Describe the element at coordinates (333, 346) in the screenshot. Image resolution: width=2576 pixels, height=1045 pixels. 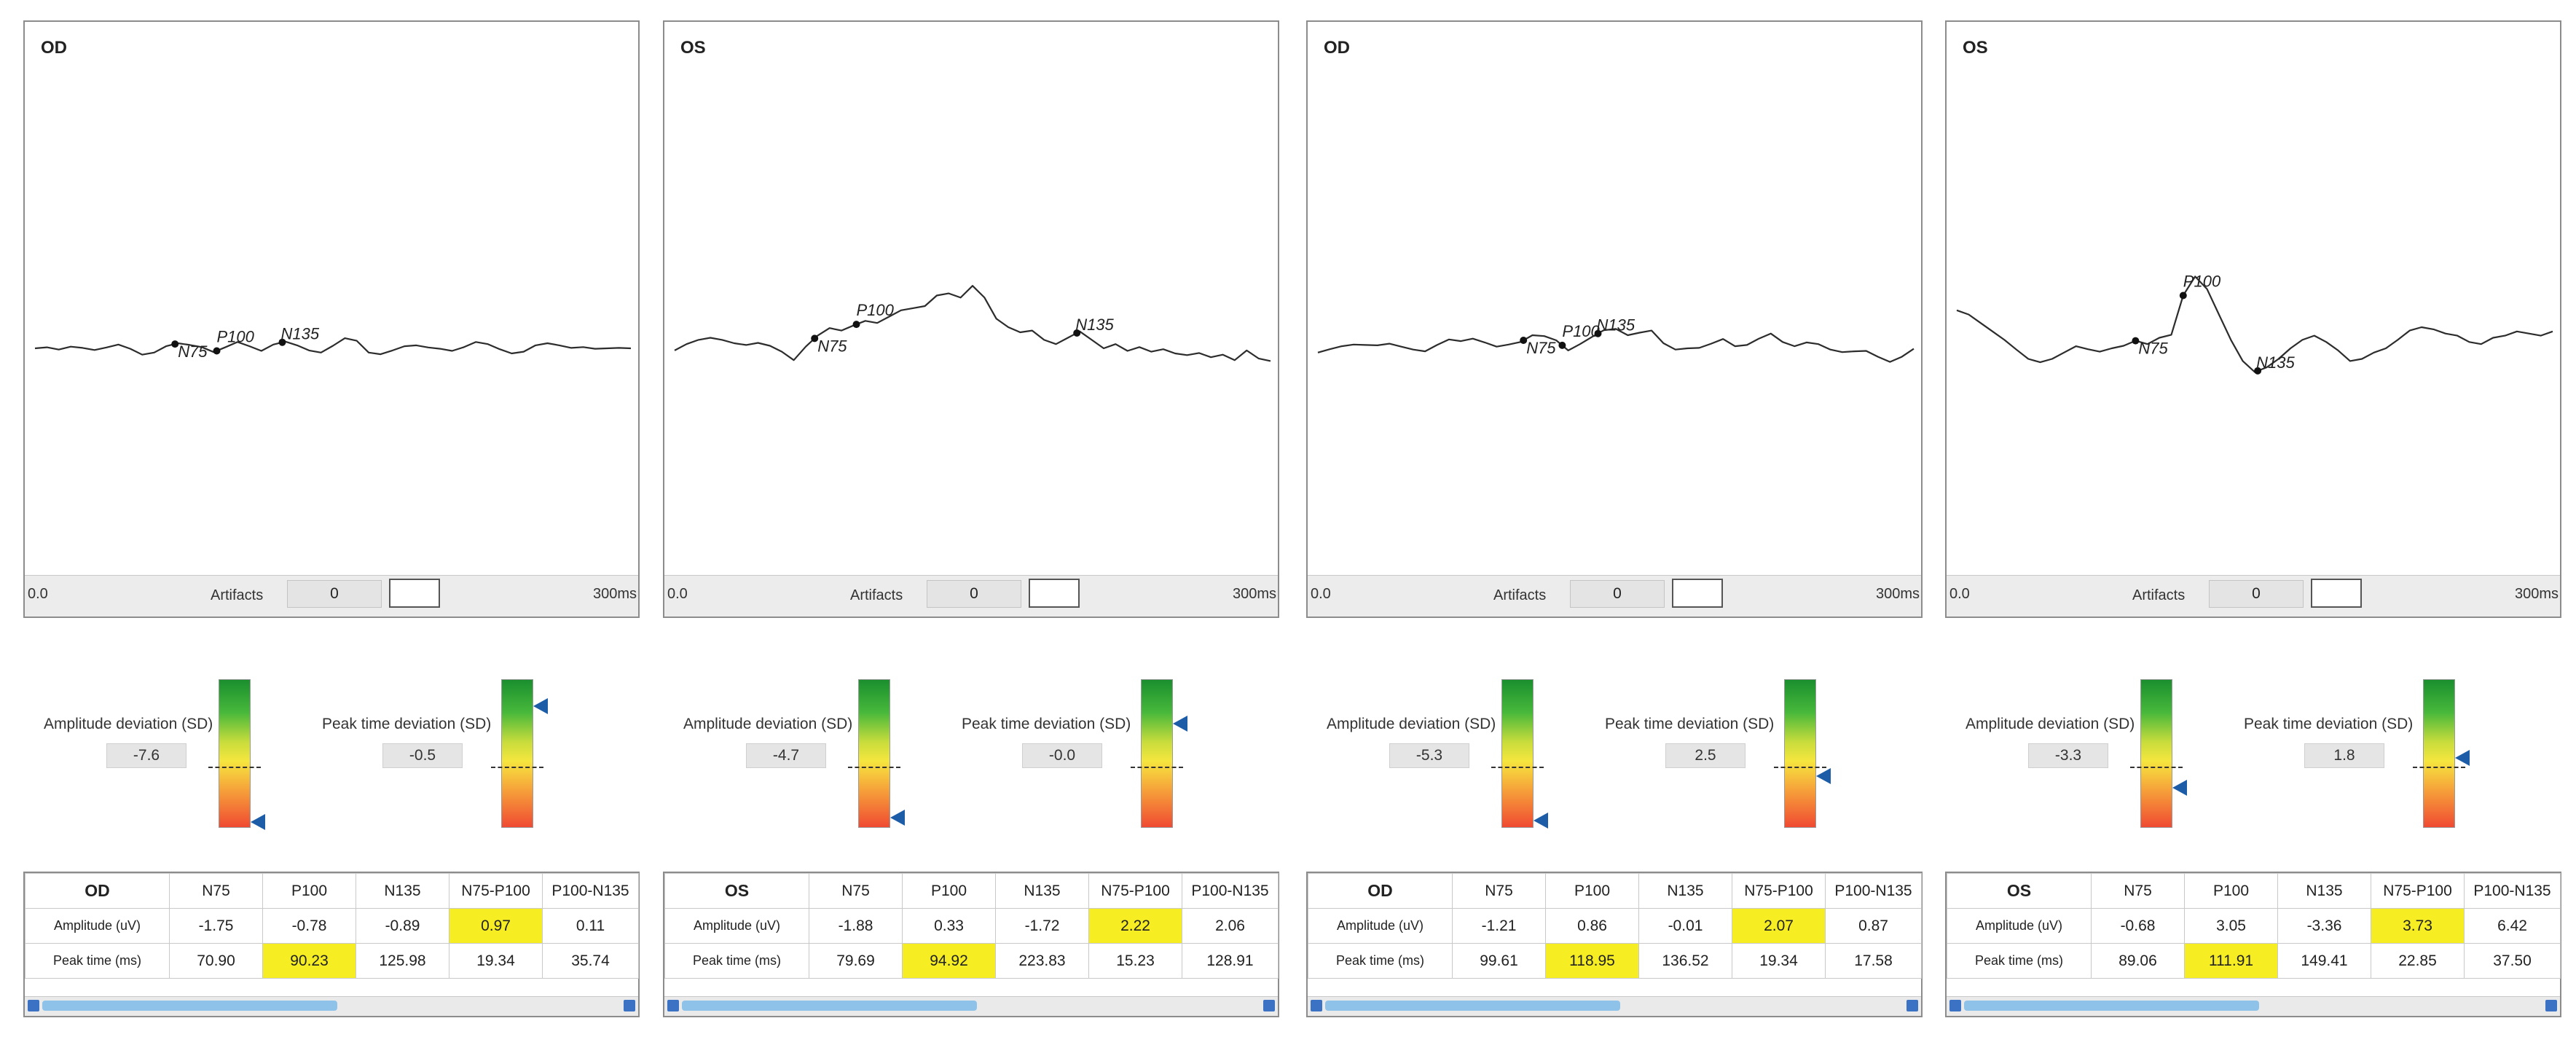
I see `waveform-line` at that location.